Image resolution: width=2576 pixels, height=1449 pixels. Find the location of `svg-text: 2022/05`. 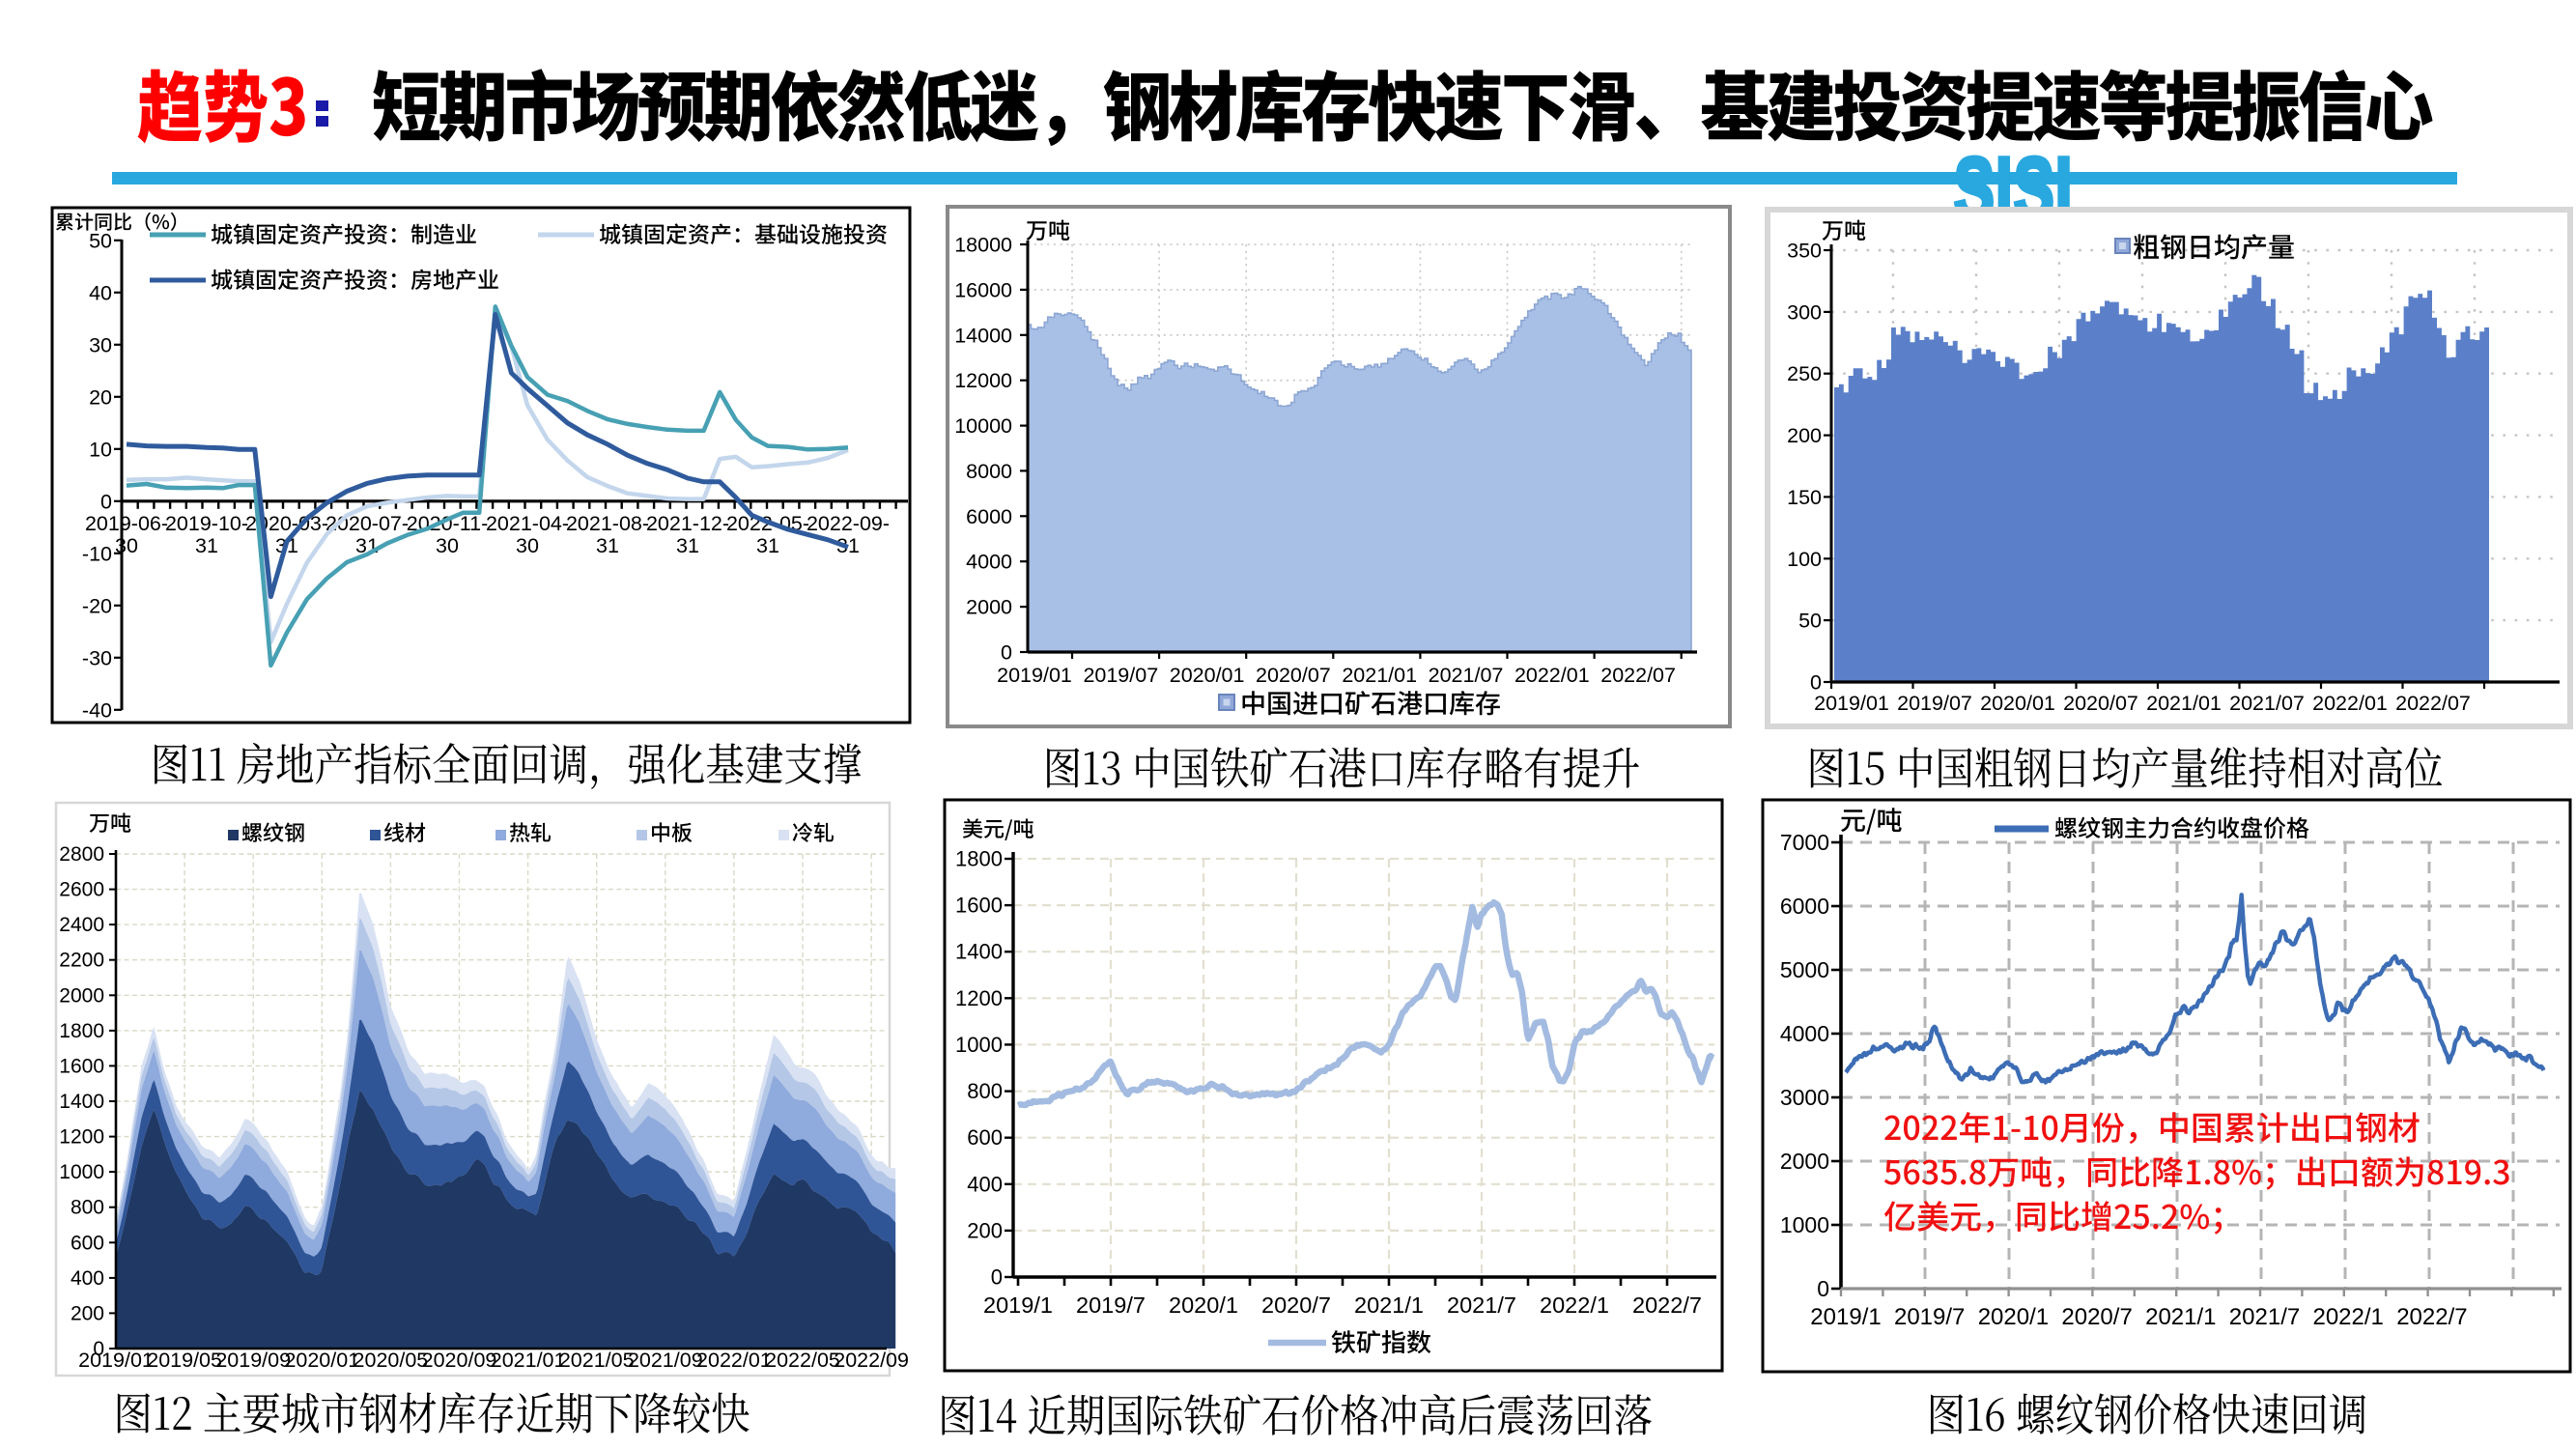

svg-text: 2022/05 is located at coordinates (802, 1360).